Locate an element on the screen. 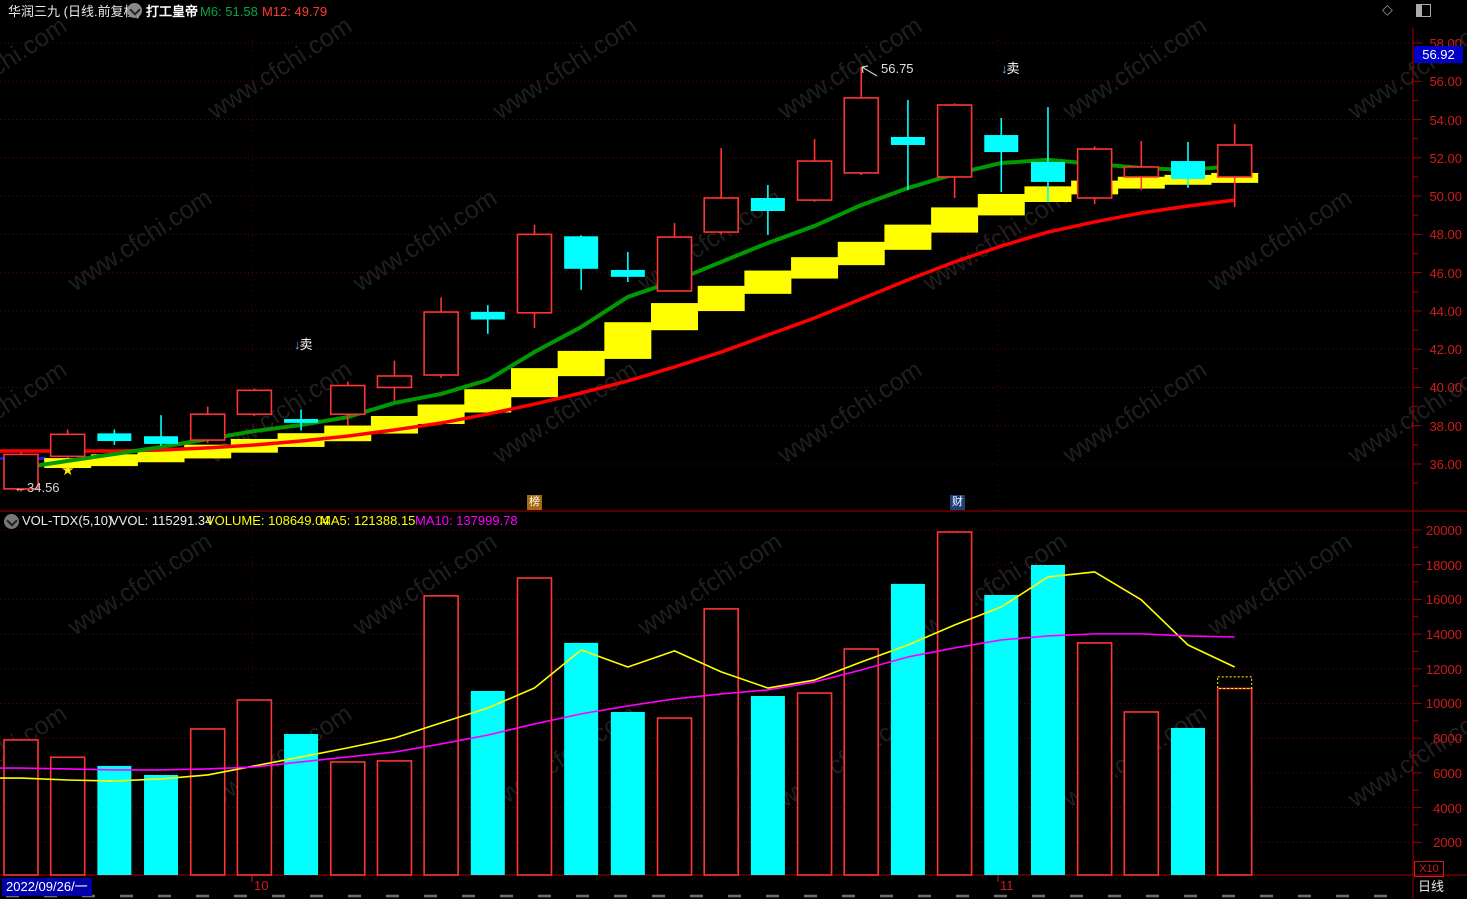 Image resolution: width=1467 pixels, height=899 pixels. volume-ma10-line is located at coordinates (617, 702).